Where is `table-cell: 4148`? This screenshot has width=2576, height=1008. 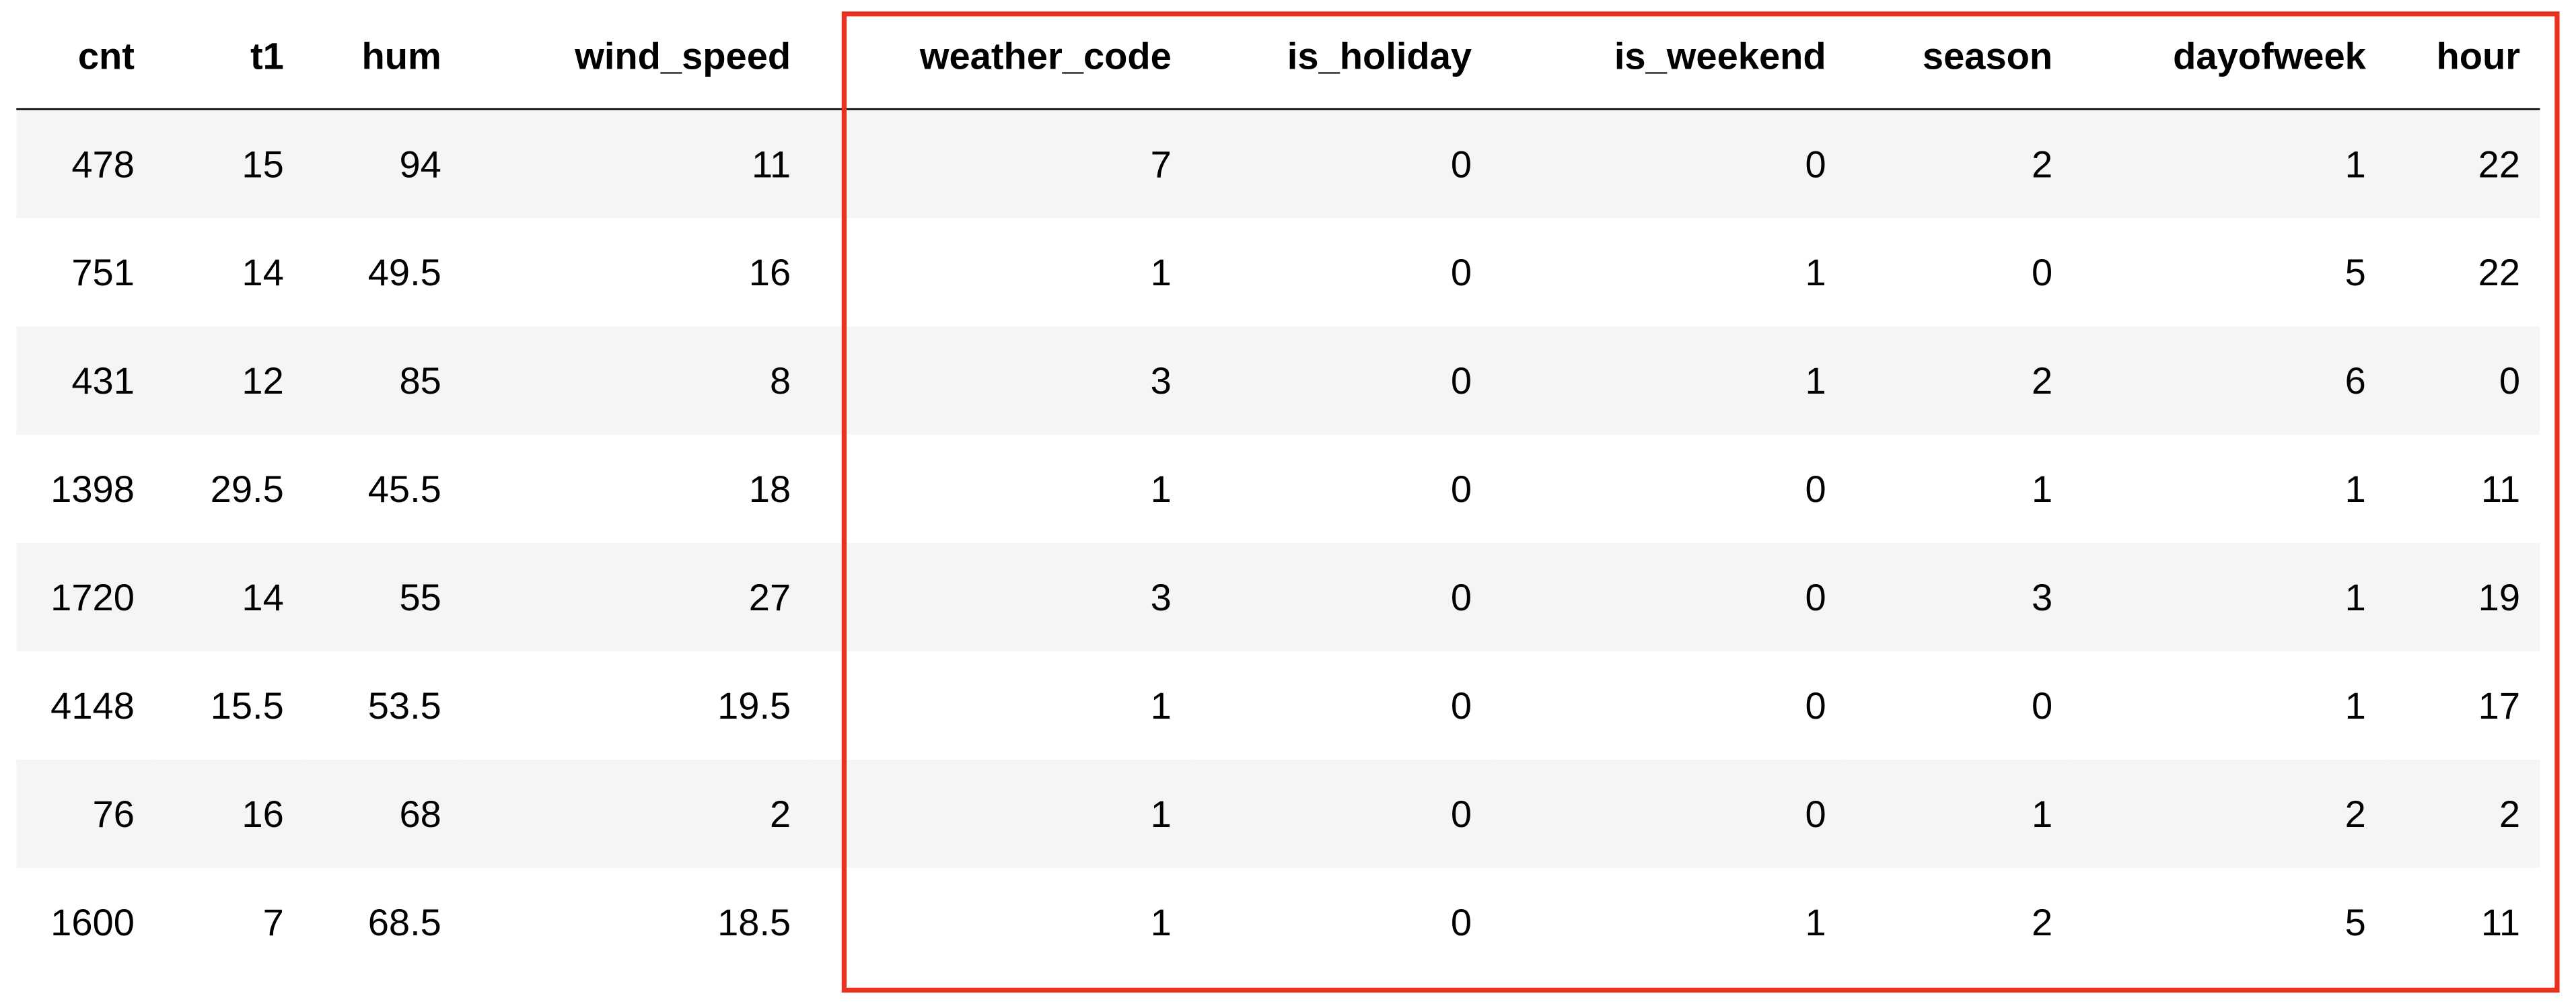 table-cell: 4148 is located at coordinates (85, 705).